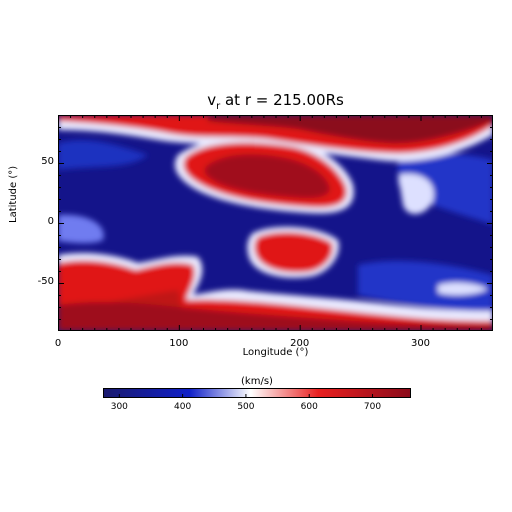 The width and height of the screenshot is (512, 512). I want to click on x-tick-label: 300, so click(420, 343).